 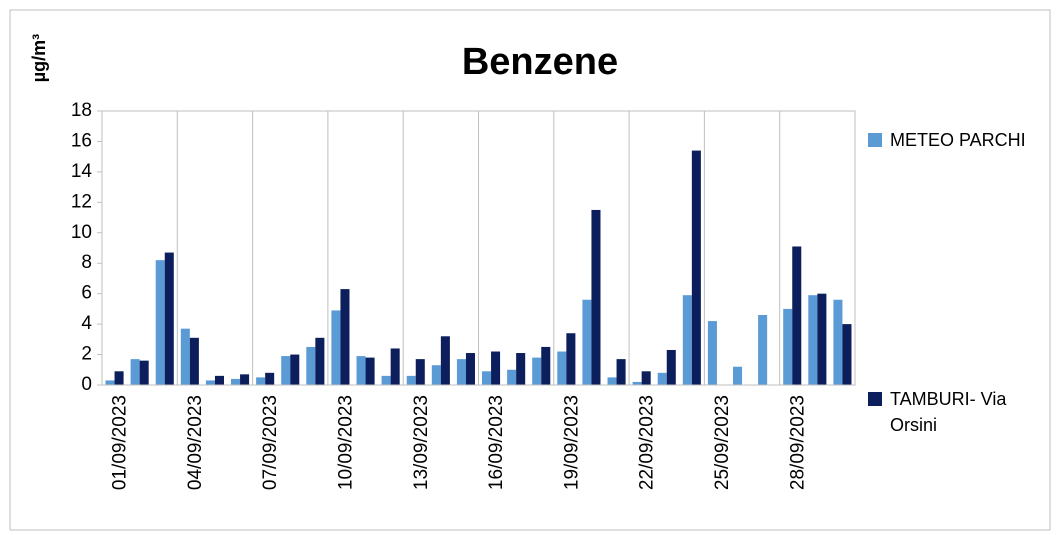 What do you see at coordinates (345, 442) in the screenshot?
I see `x-tick-label: 10/09/2023` at bounding box center [345, 442].